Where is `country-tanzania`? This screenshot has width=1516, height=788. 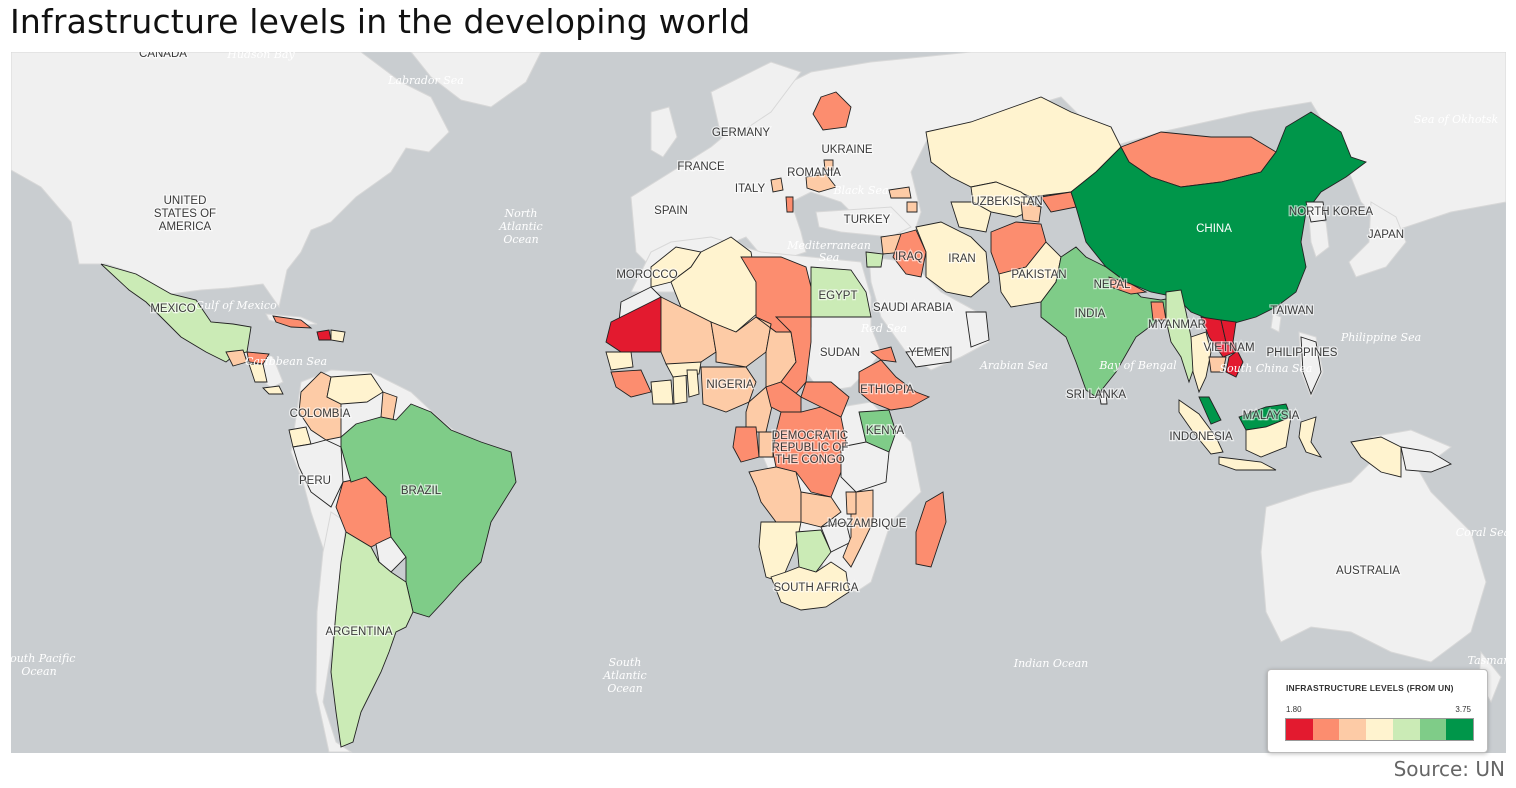 country-tanzania is located at coordinates (865, 467).